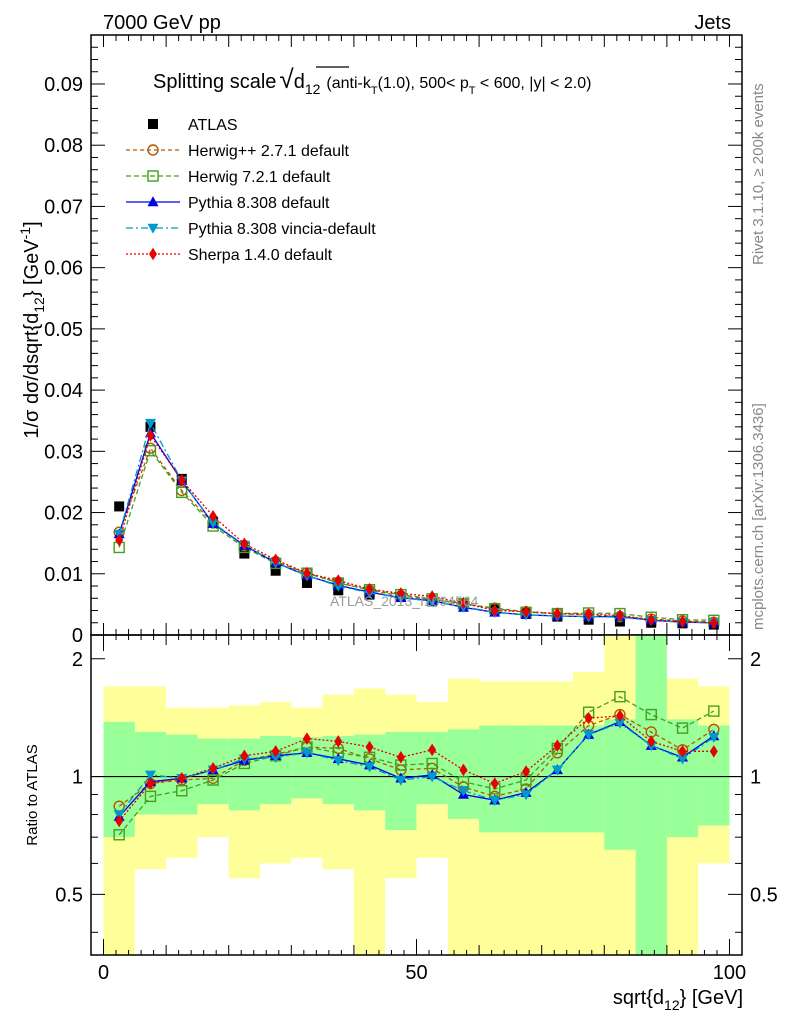 The height and width of the screenshot is (1024, 786). Describe the element at coordinates (32, 794) in the screenshot. I see `ratio-plot-y-label: Ratio to ATLAS` at that location.